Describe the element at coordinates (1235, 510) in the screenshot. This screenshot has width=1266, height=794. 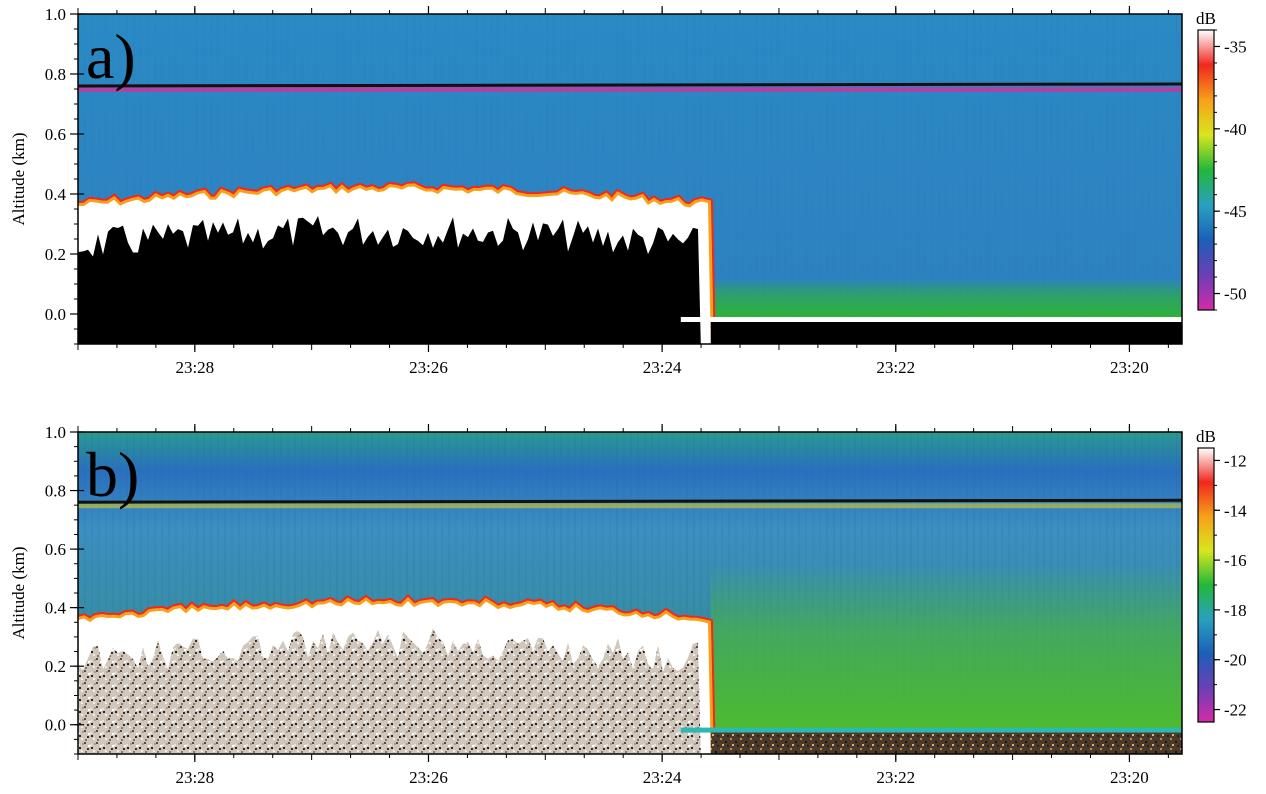
I see `colorbar-tick-label: -14` at that location.